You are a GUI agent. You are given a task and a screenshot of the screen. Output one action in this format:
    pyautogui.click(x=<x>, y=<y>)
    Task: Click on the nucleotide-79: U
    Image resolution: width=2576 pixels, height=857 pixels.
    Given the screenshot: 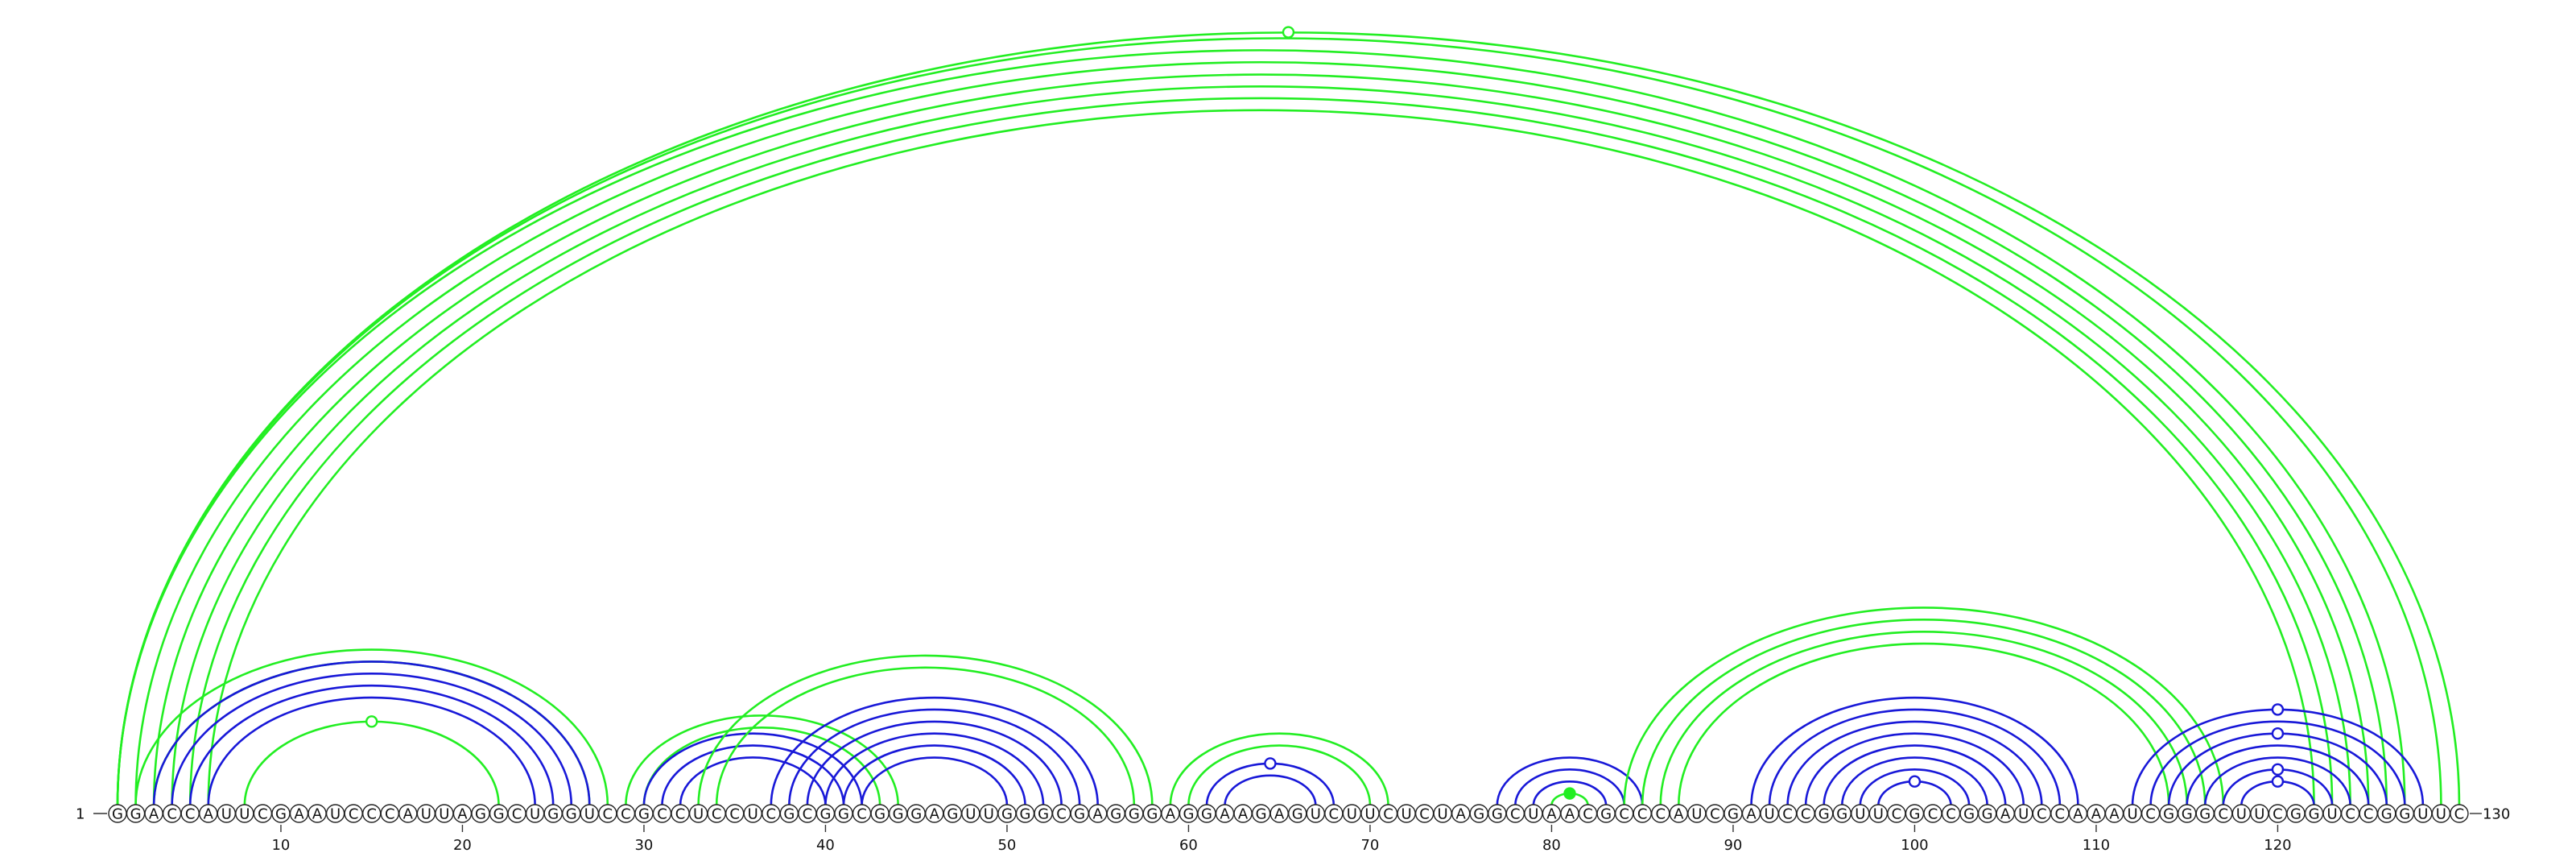 What is the action you would take?
    pyautogui.click(x=1533, y=813)
    